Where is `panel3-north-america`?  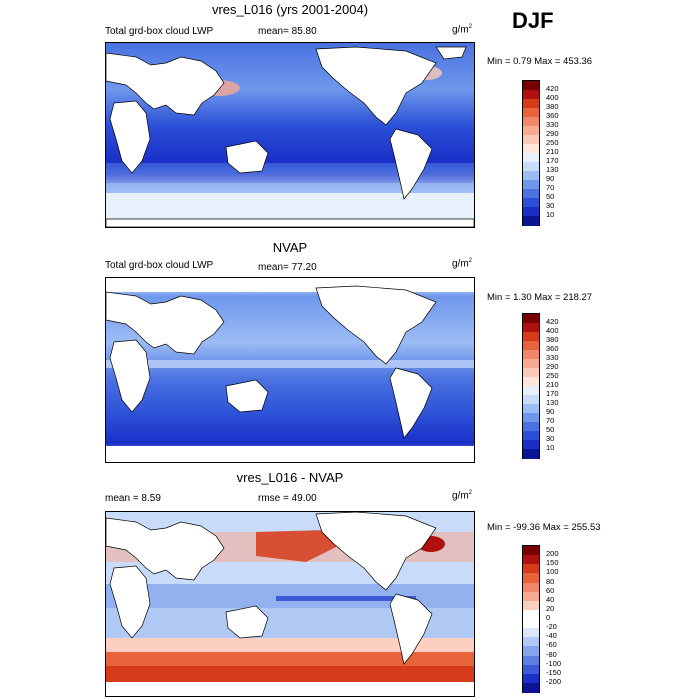
panel3-north-america is located at coordinates (376, 551).